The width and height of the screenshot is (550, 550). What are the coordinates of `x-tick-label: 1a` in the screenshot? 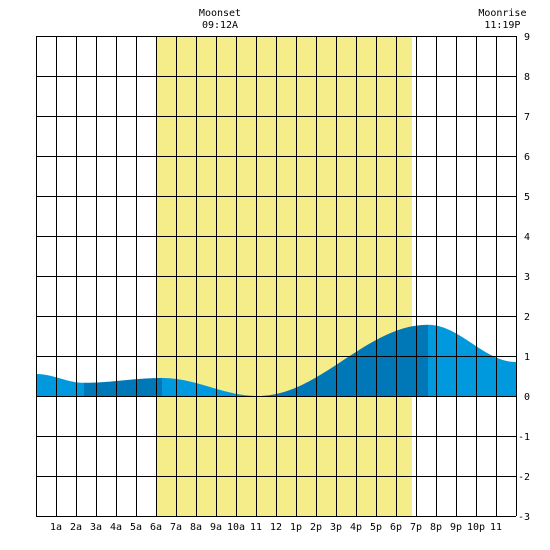 It's located at (56, 527).